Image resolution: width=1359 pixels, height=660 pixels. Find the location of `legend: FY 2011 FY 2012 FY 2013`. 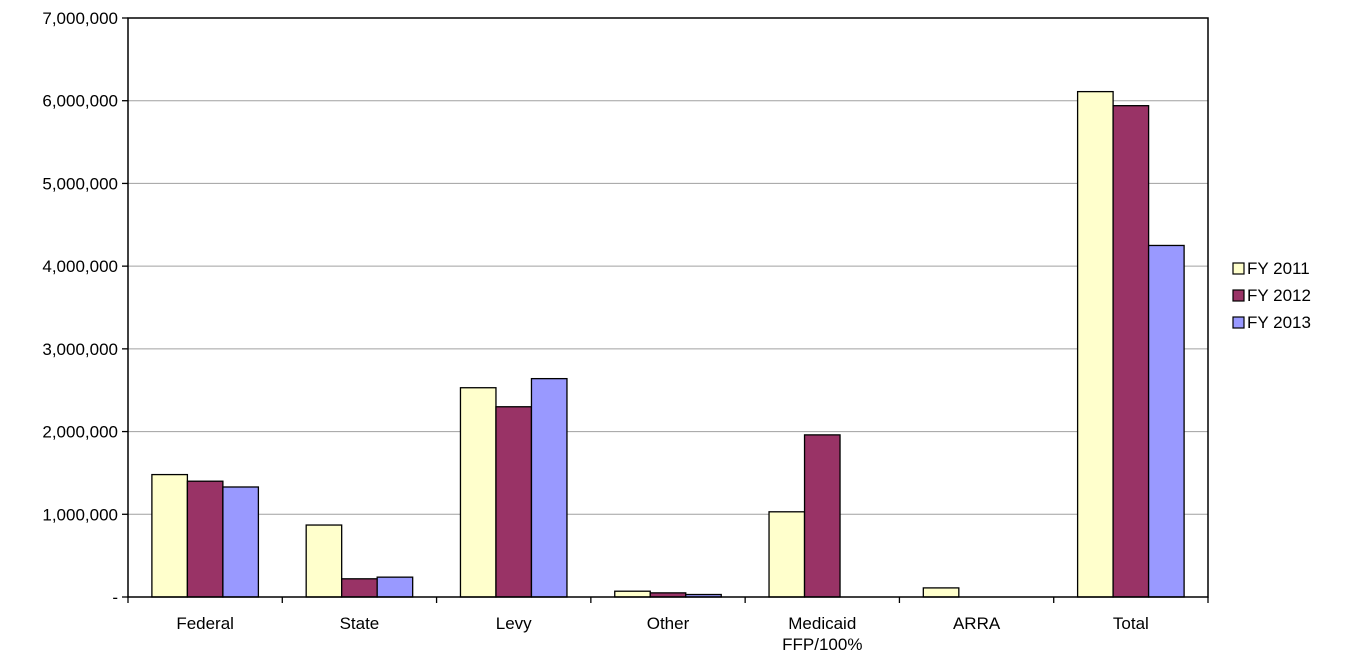

legend: FY 2011 FY 2012 FY 2013 is located at coordinates (1271, 295).